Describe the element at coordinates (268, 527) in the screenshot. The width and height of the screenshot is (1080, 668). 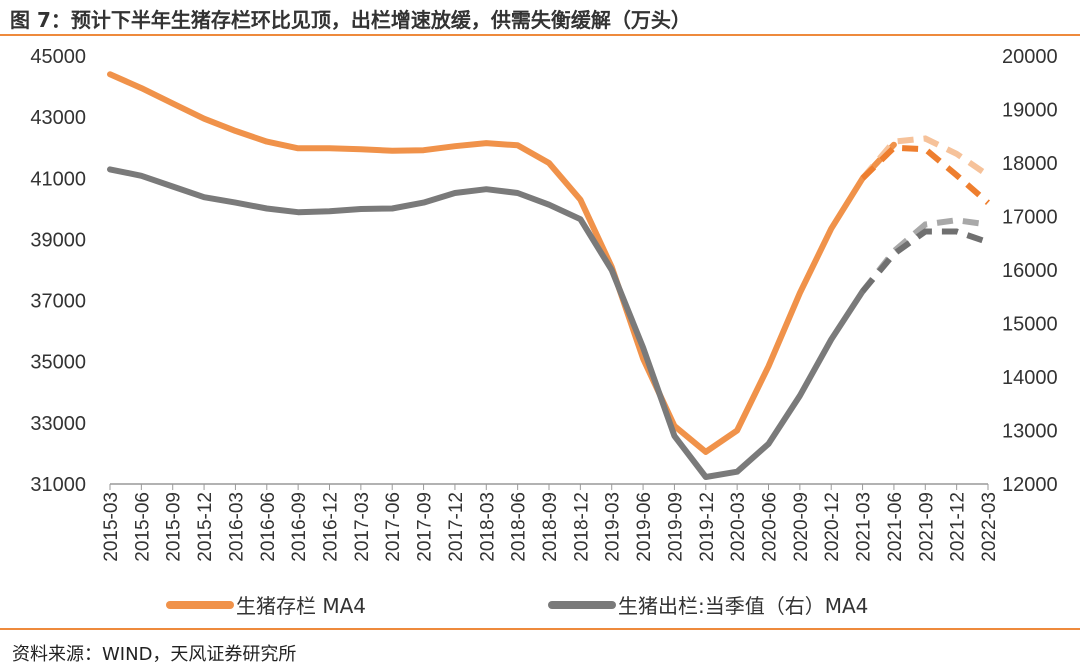
I see `x-tick-label: 2016-06` at that location.